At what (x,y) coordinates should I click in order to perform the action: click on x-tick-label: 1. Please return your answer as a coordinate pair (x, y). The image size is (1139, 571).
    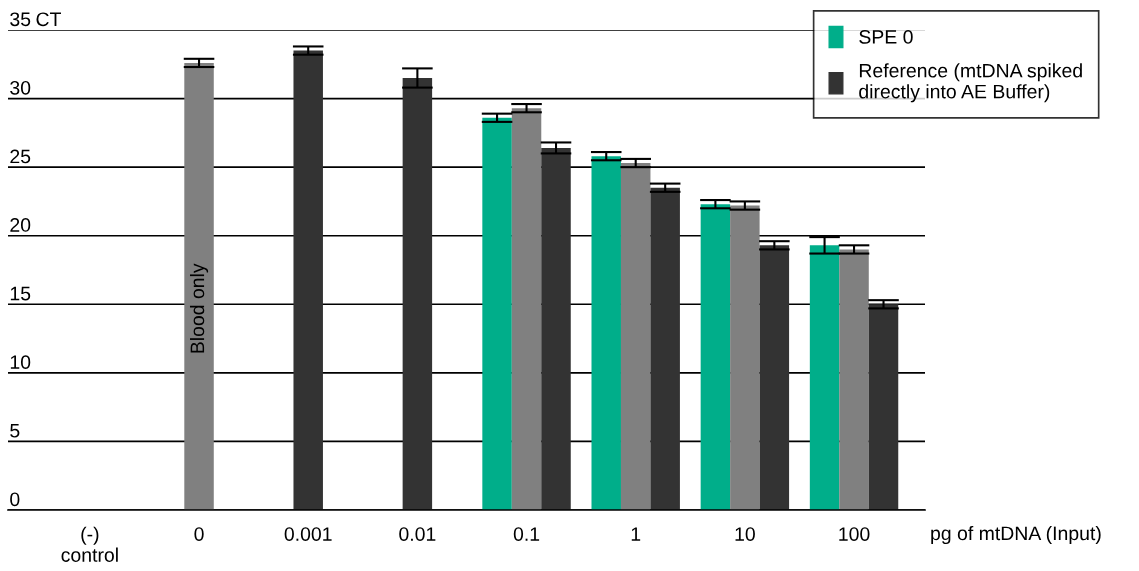
    Looking at the image, I should click on (636, 534).